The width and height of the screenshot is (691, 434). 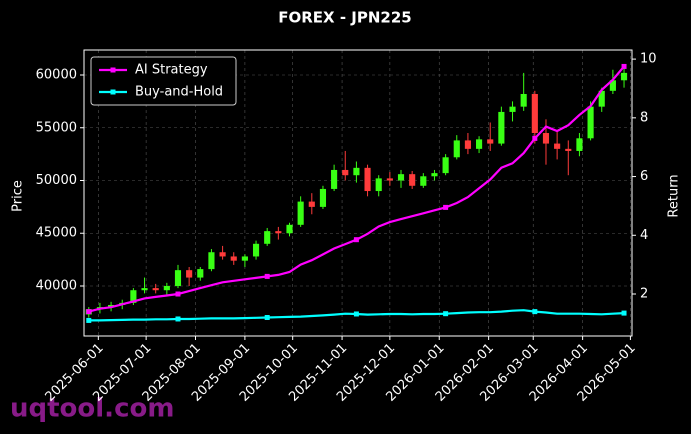 What do you see at coordinates (92, 409) in the screenshot?
I see `watermark: uqtool.com` at bounding box center [92, 409].